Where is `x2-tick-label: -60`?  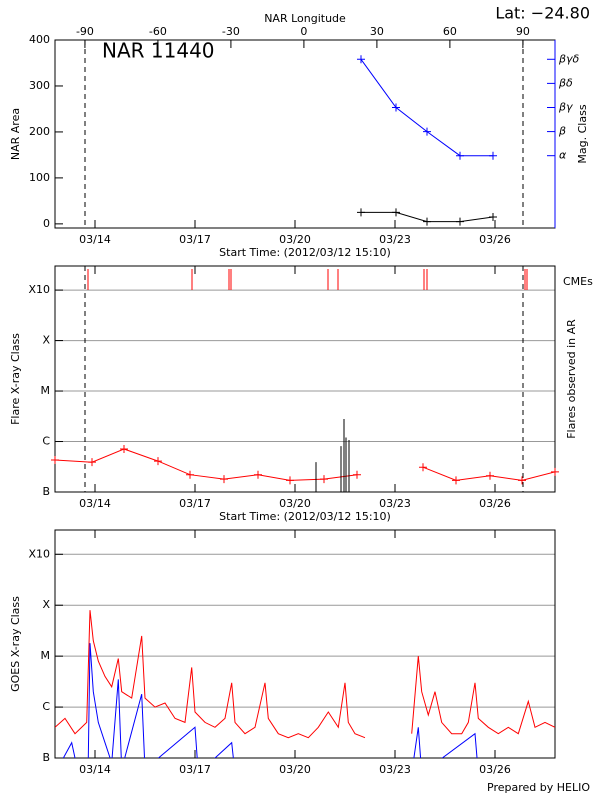
x2-tick-label: -60 is located at coordinates (158, 31).